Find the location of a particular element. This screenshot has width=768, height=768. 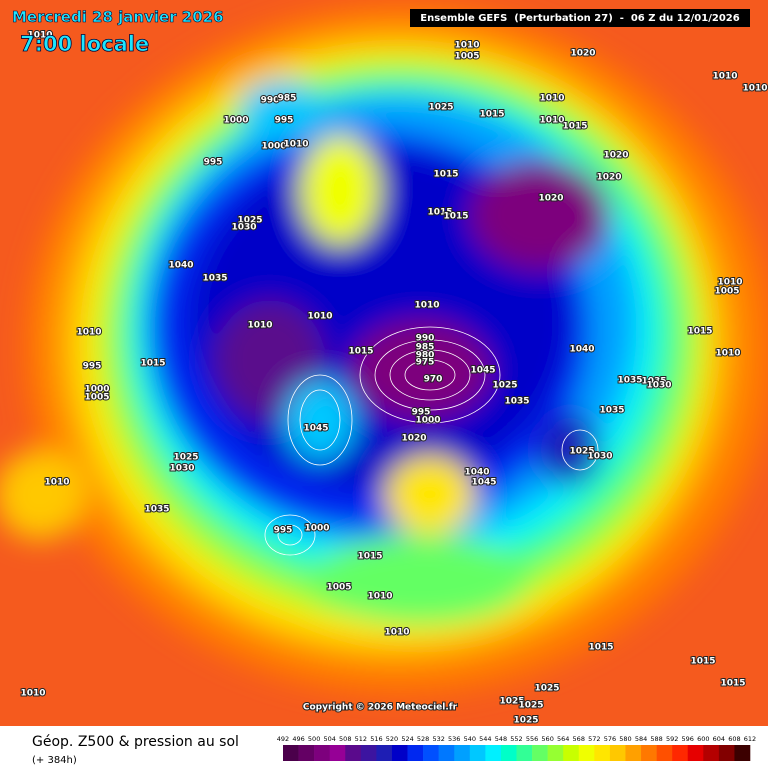

colorbar-label: 528 is located at coordinates (423, 739).